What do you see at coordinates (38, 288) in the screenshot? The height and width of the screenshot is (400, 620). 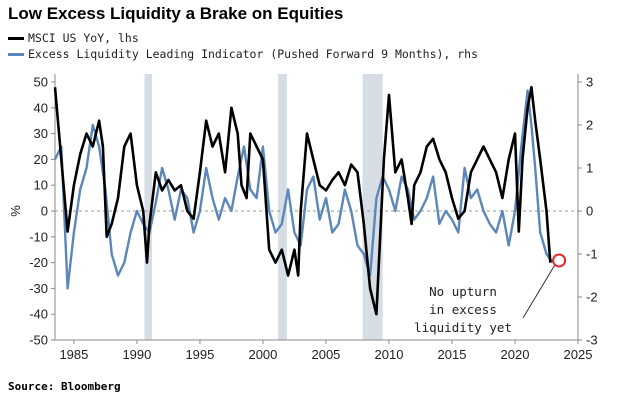 I see `left-tick-label: -30` at bounding box center [38, 288].